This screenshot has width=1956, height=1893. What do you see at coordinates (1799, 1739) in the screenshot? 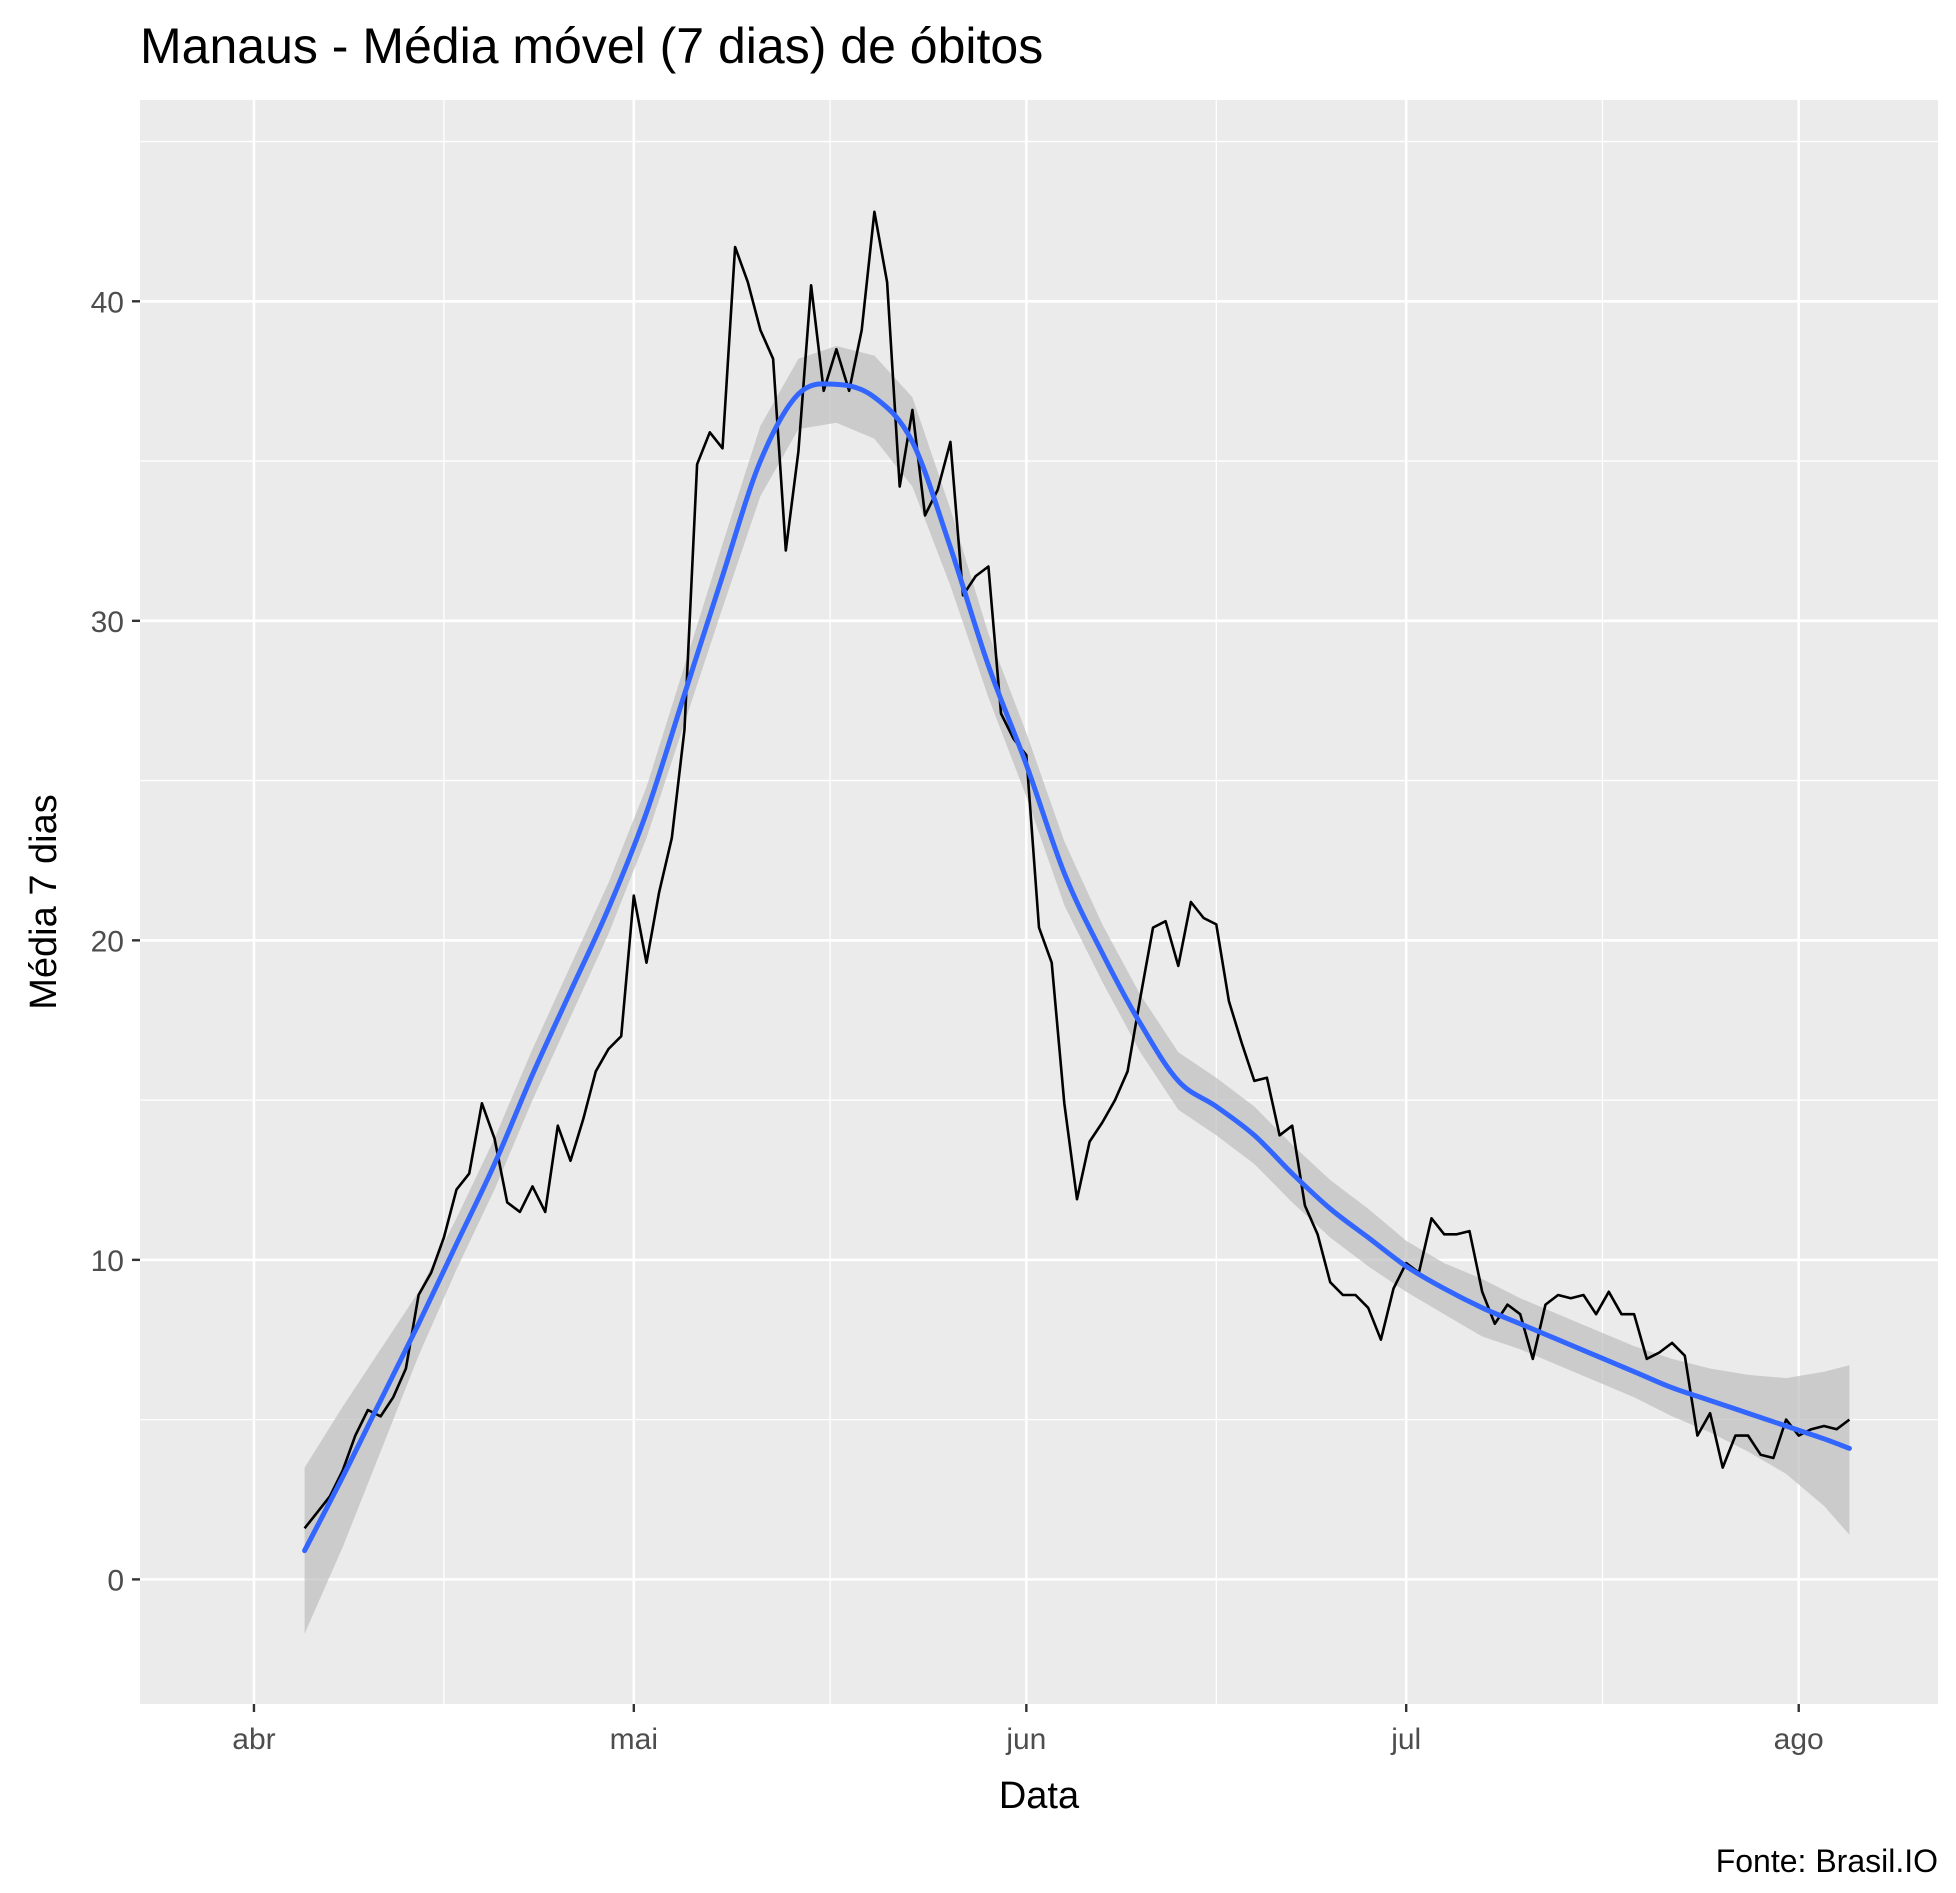
I see `x-tick-label: ago` at bounding box center [1799, 1739].